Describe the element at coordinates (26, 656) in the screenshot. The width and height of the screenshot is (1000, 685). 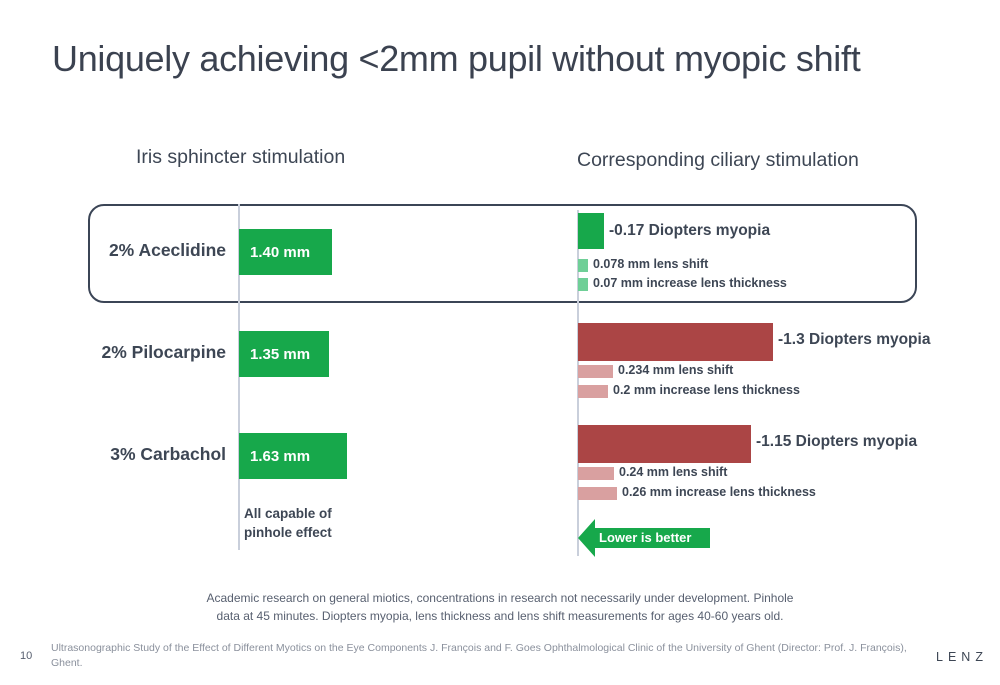
I see `page-number: 10` at that location.